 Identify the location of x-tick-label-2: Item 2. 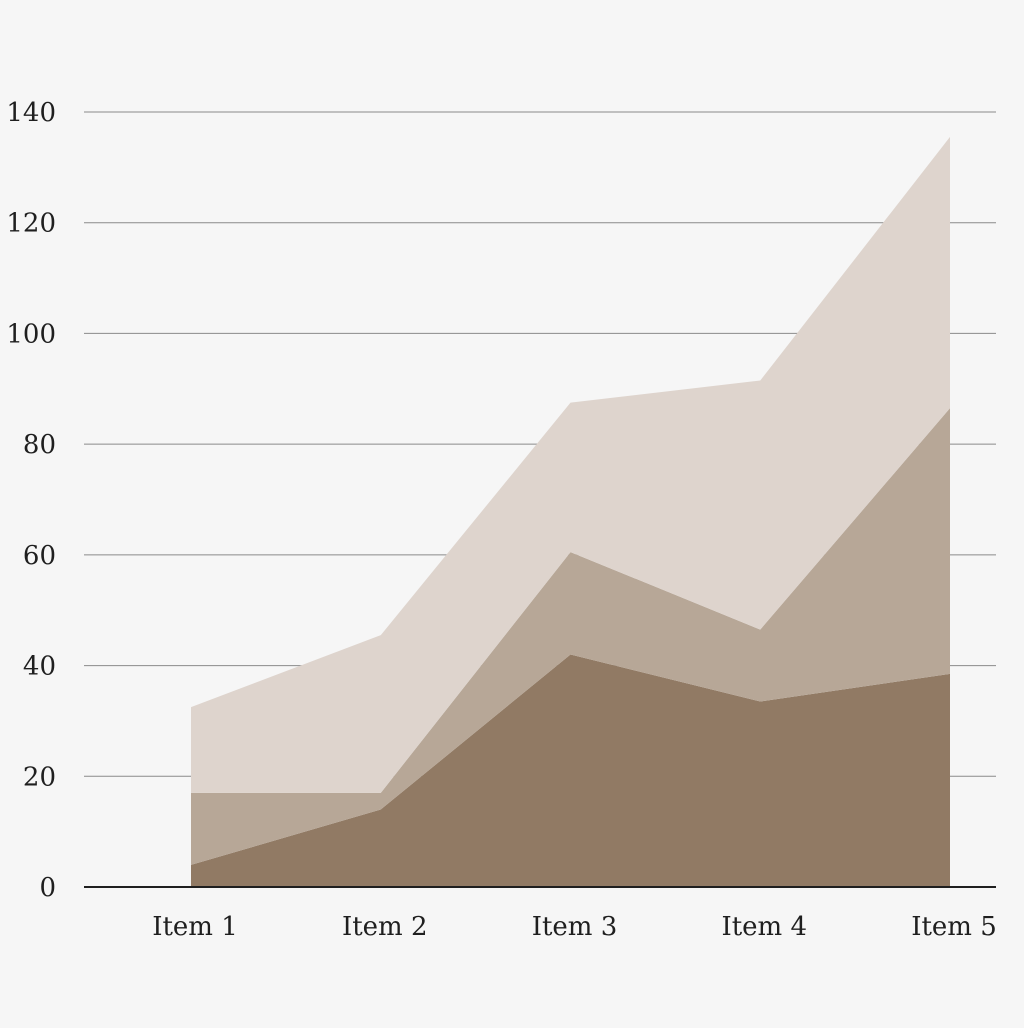
(385, 927).